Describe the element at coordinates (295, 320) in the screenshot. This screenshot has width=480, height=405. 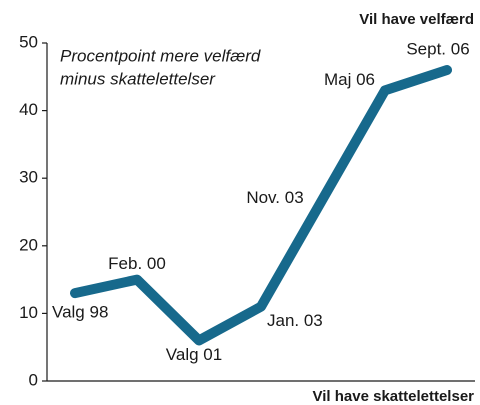
I see `point-label: Jan. 03` at that location.